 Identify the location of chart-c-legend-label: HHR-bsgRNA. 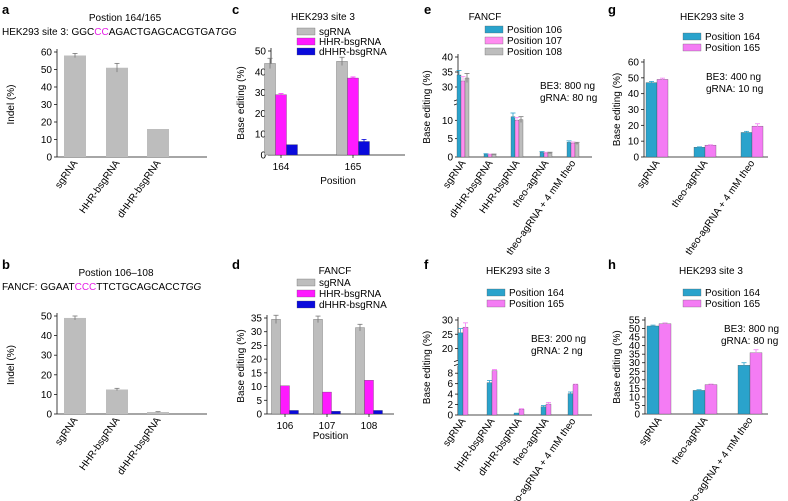
(350, 42).